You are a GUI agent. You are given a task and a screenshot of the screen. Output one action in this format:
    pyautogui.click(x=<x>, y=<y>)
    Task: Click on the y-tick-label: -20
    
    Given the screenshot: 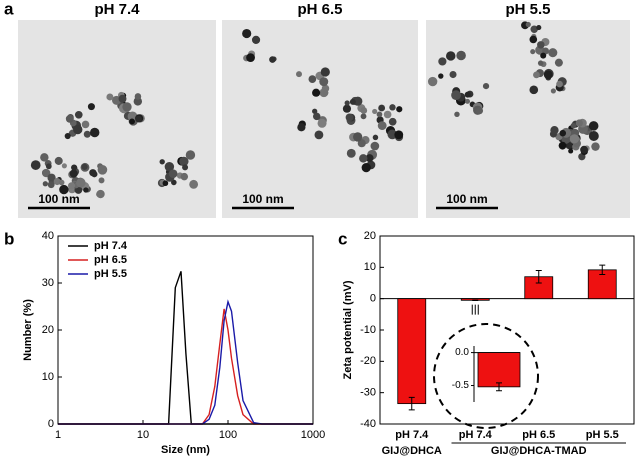 What is the action you would take?
    pyautogui.click(x=368, y=361)
    